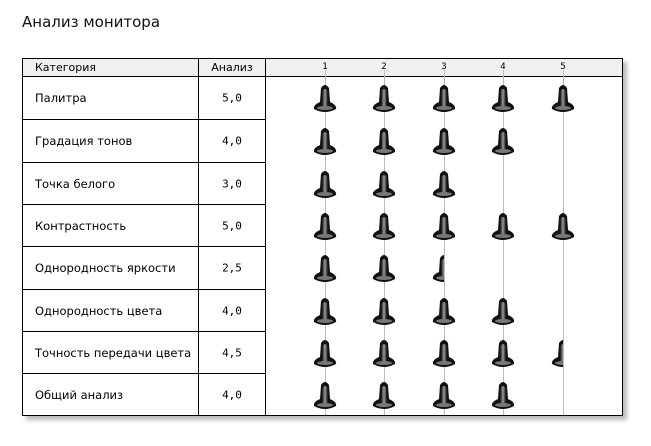  I want to click on category-label: Точка белого, so click(75, 183).